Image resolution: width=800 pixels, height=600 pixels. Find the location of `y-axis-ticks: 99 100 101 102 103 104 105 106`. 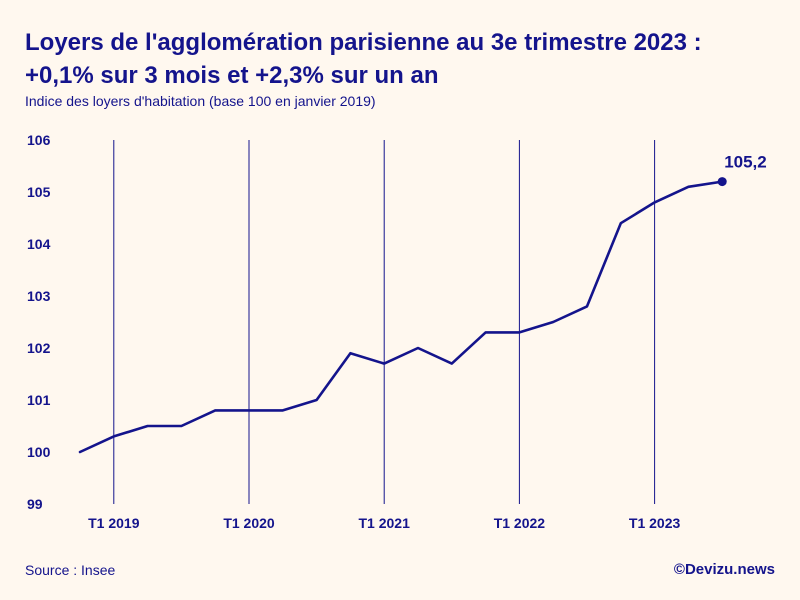

y-axis-ticks: 99 100 101 102 103 104 105 106 is located at coordinates (39, 322).